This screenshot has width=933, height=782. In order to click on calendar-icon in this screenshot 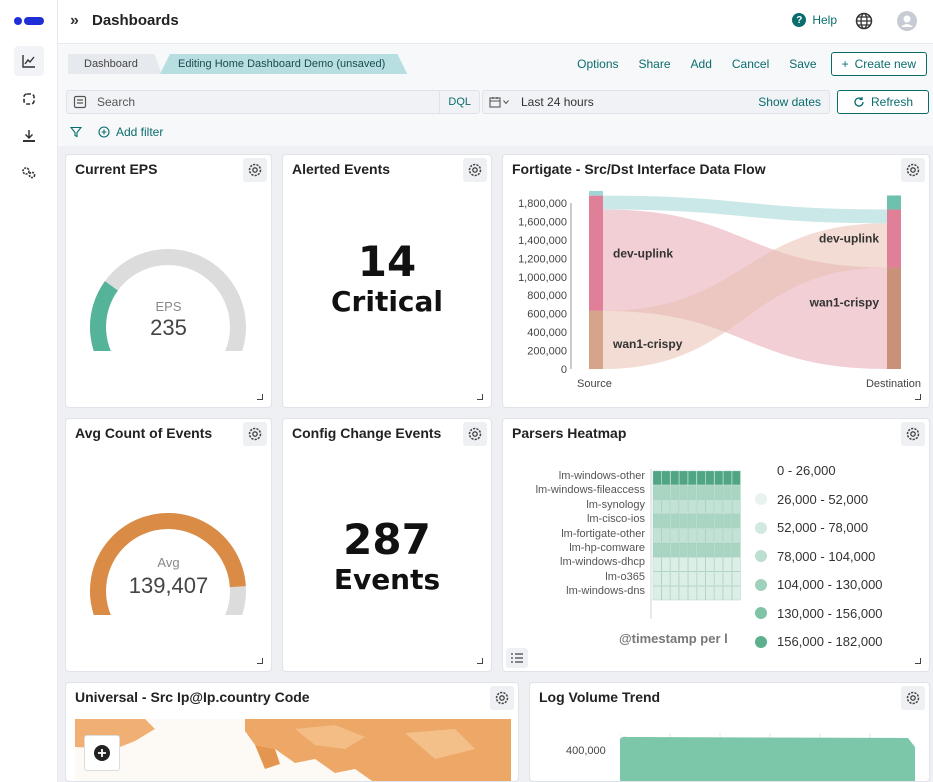, I will do `click(499, 102)`.